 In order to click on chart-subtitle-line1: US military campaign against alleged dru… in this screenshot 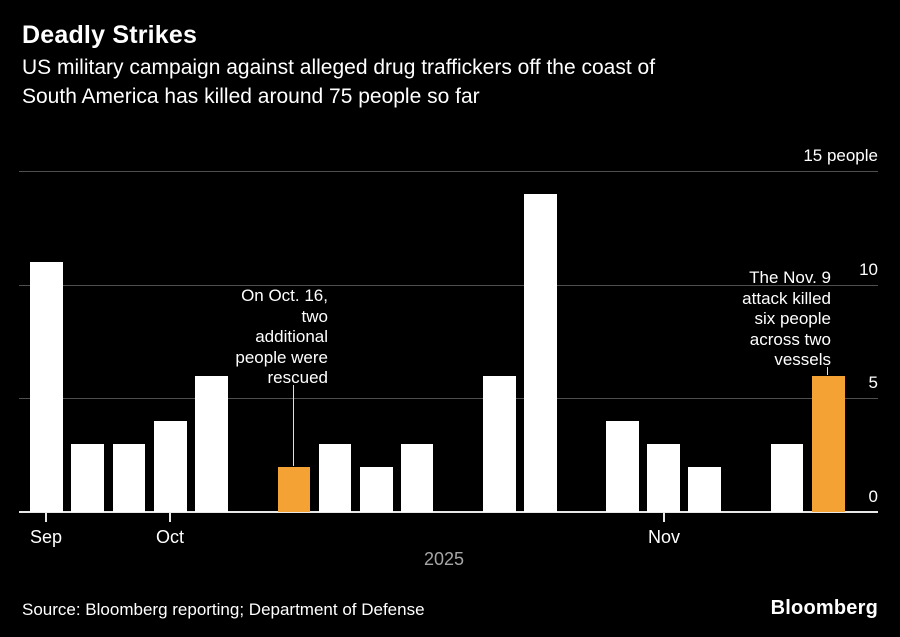, I will do `click(339, 67)`.